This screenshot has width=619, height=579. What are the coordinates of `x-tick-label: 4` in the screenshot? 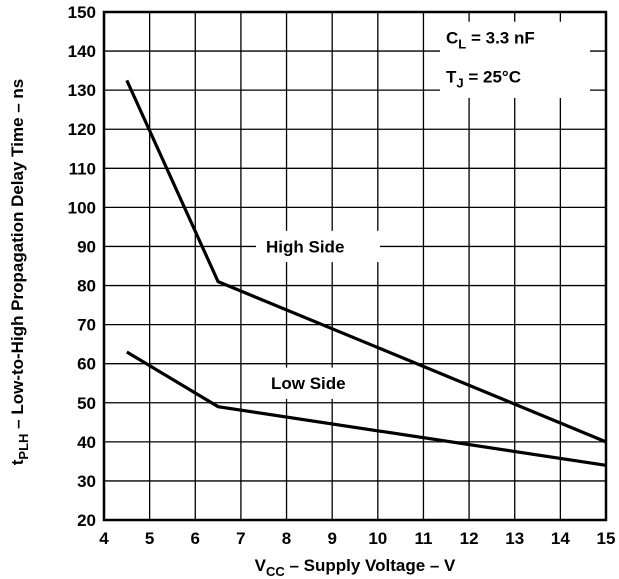 It's located at (104, 538).